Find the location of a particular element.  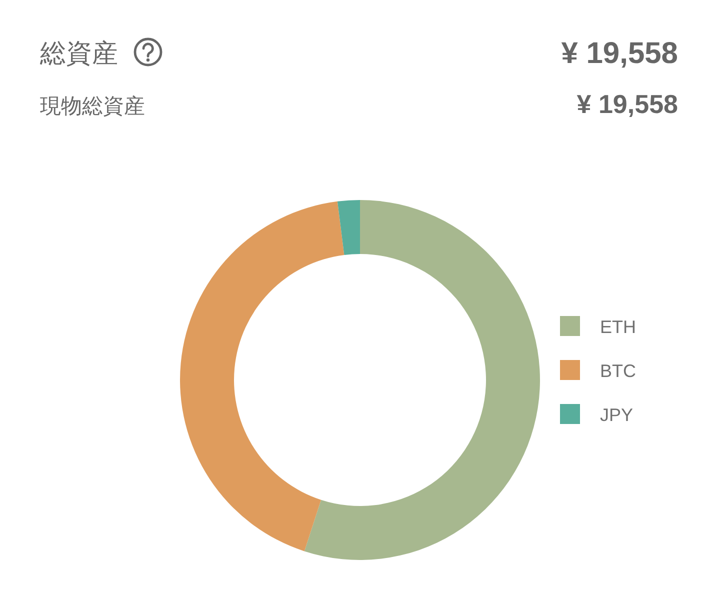

chart-title: 総資産 is located at coordinates (78, 53).